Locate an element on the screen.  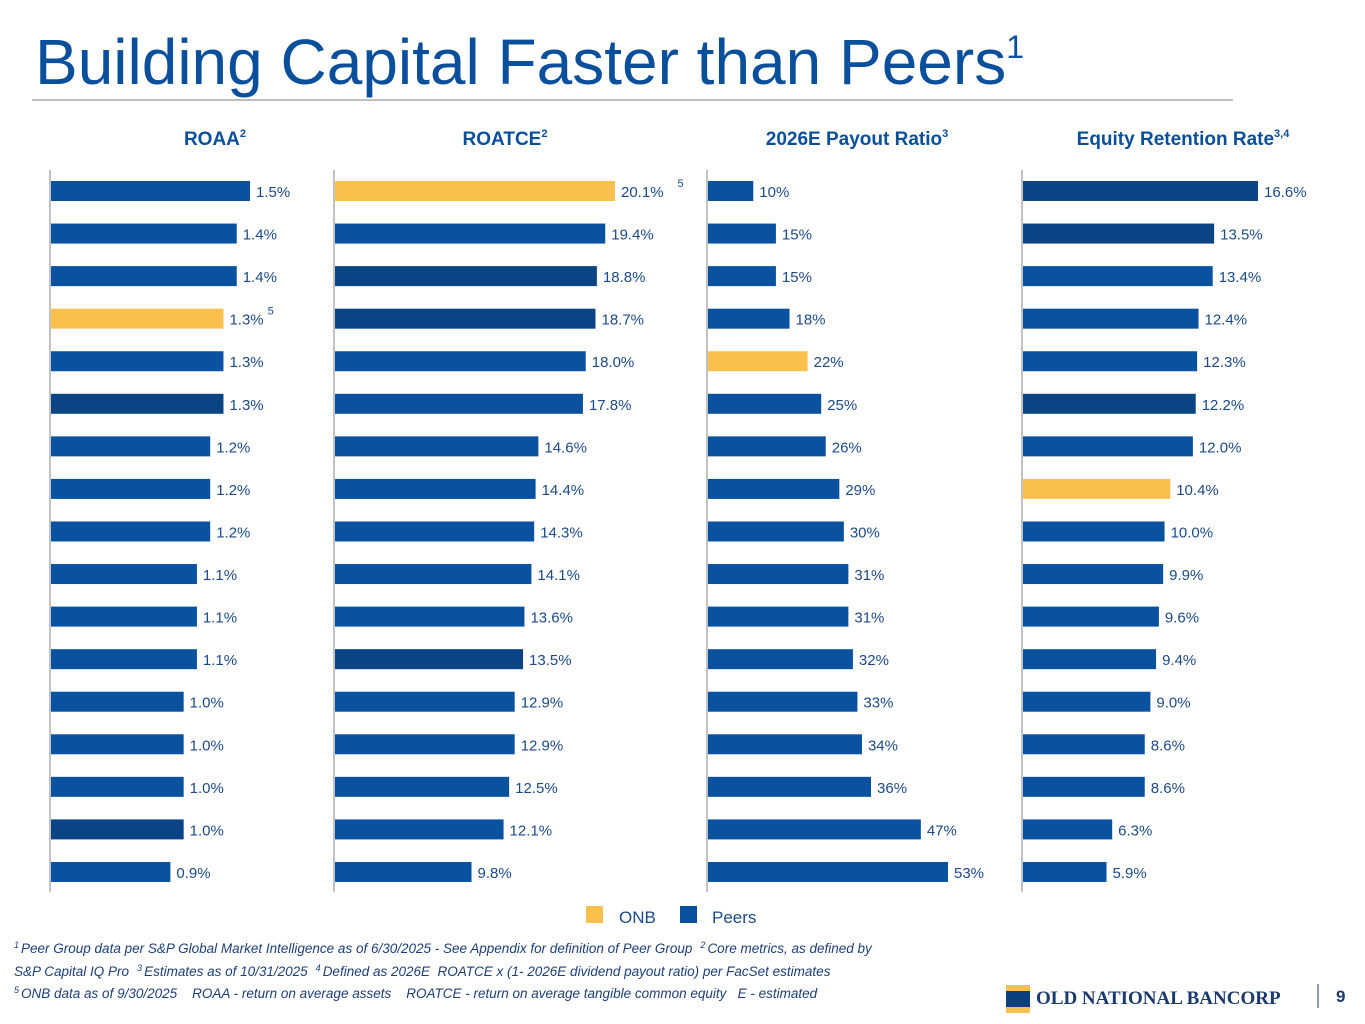
value-label: 16.6% is located at coordinates (1285, 192).